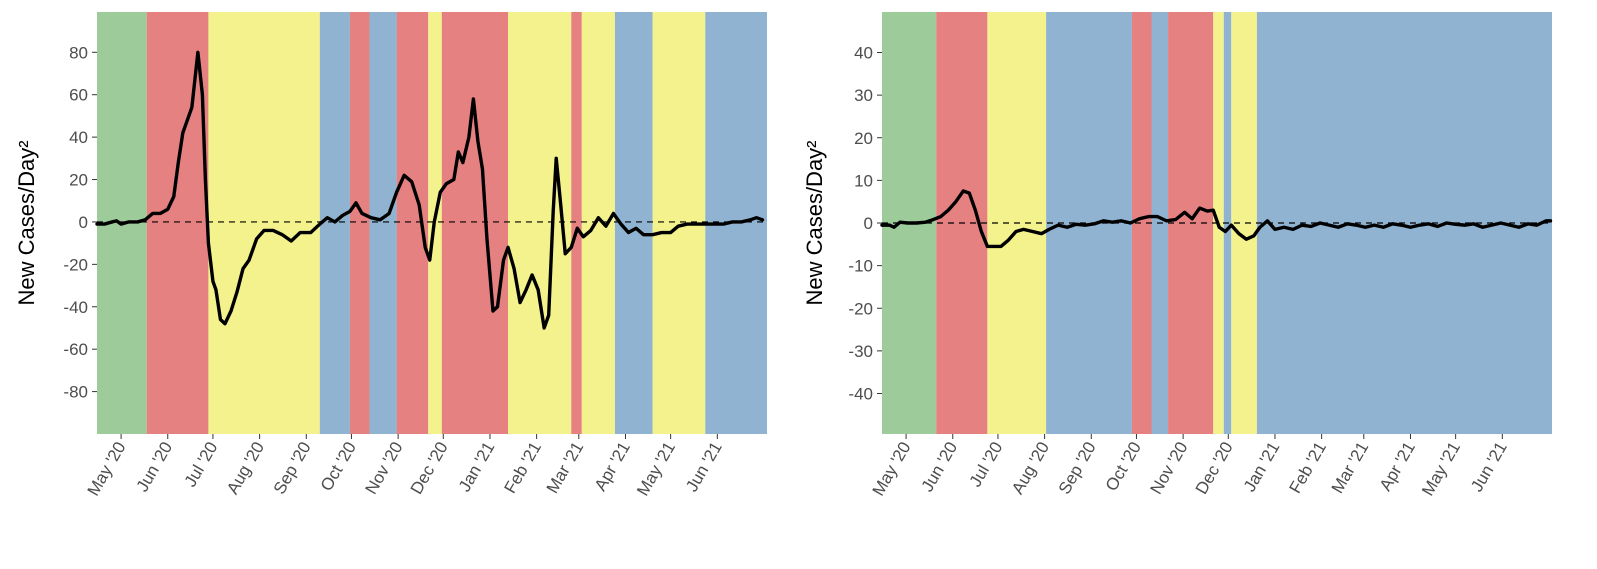 Image resolution: width=1597 pixels, height=569 pixels. What do you see at coordinates (863, 180) in the screenshot?
I see `y-tick-label: 10` at bounding box center [863, 180].